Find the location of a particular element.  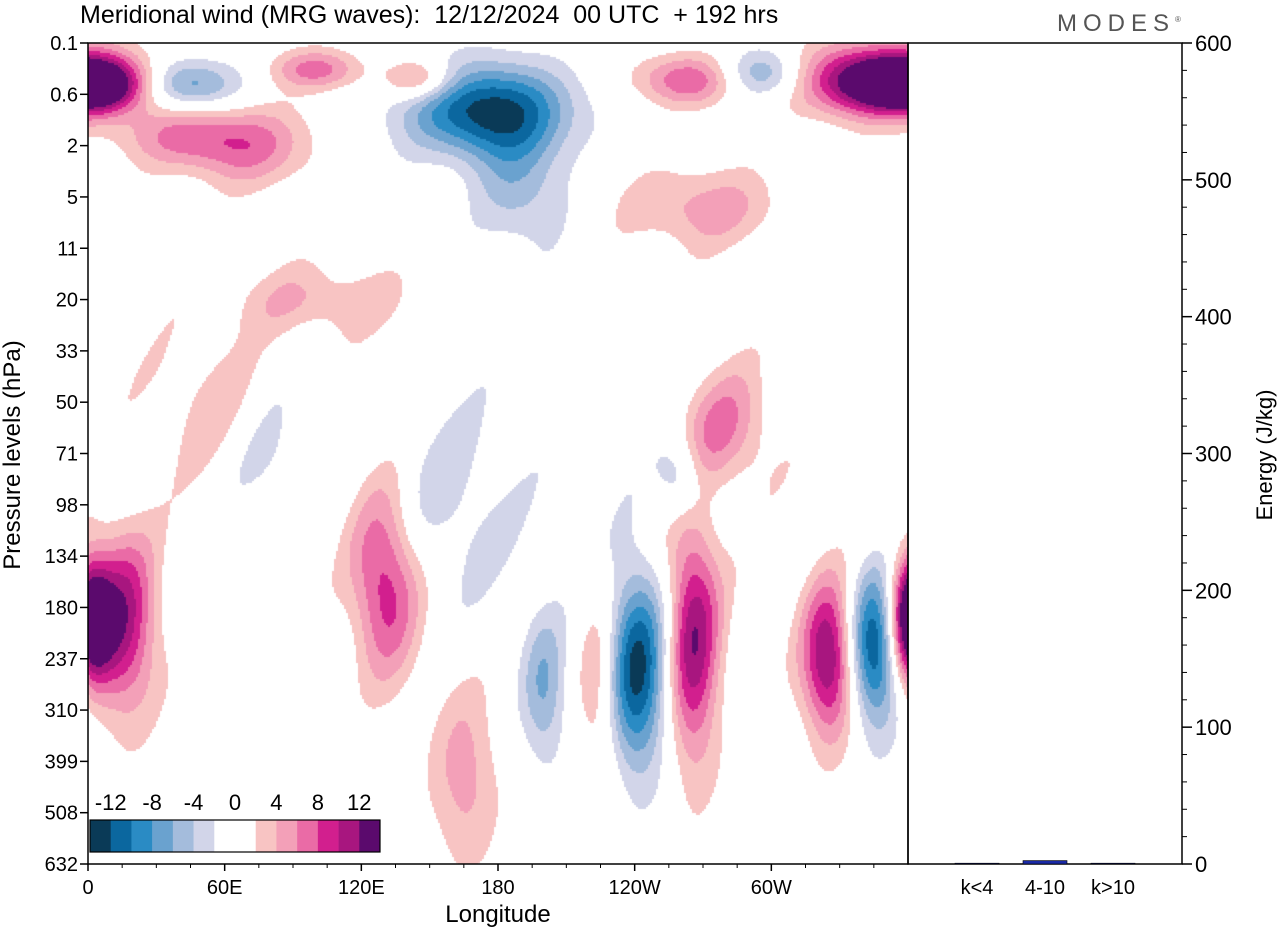

energy-axis-ticks: 0 100 200 300 400 500 600 is located at coordinates (1207, 454).